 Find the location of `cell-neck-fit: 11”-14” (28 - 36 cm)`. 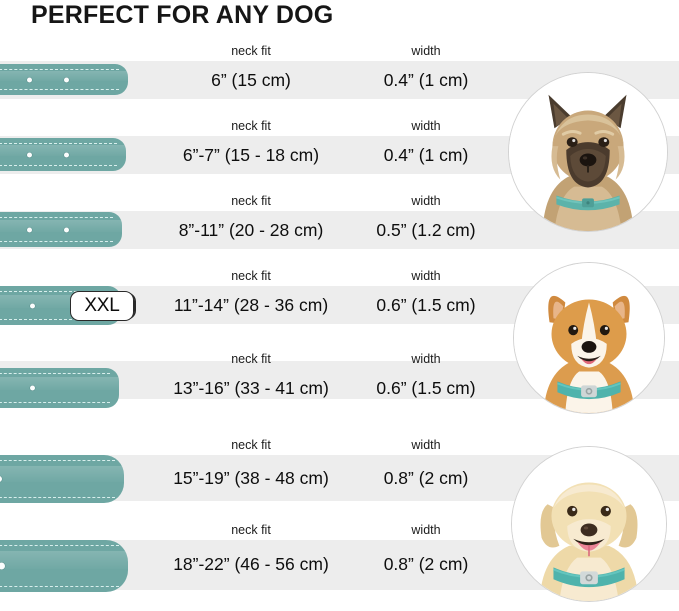

cell-neck-fit: 11”-14” (28 - 36 cm) is located at coordinates (251, 305).